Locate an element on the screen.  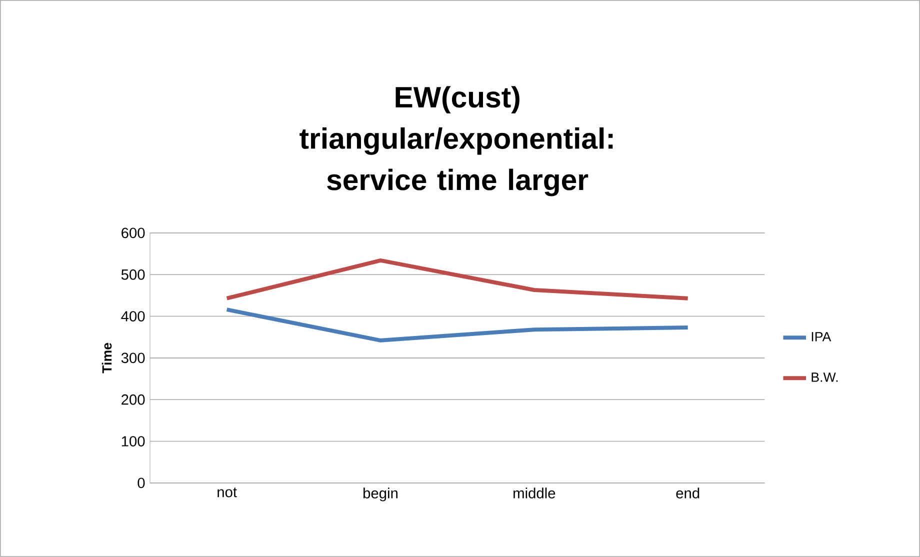
x-tick-label: end is located at coordinates (688, 493).